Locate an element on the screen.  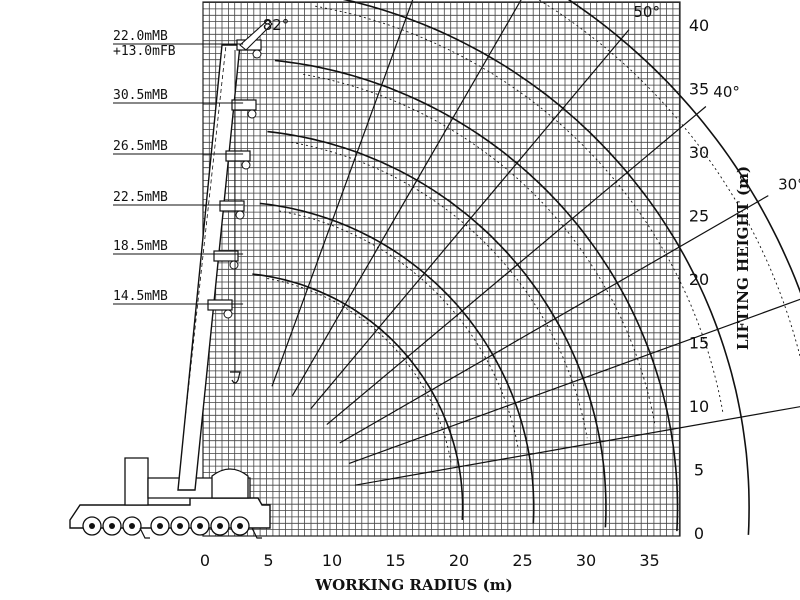
cab is located at coordinates (136, 481).